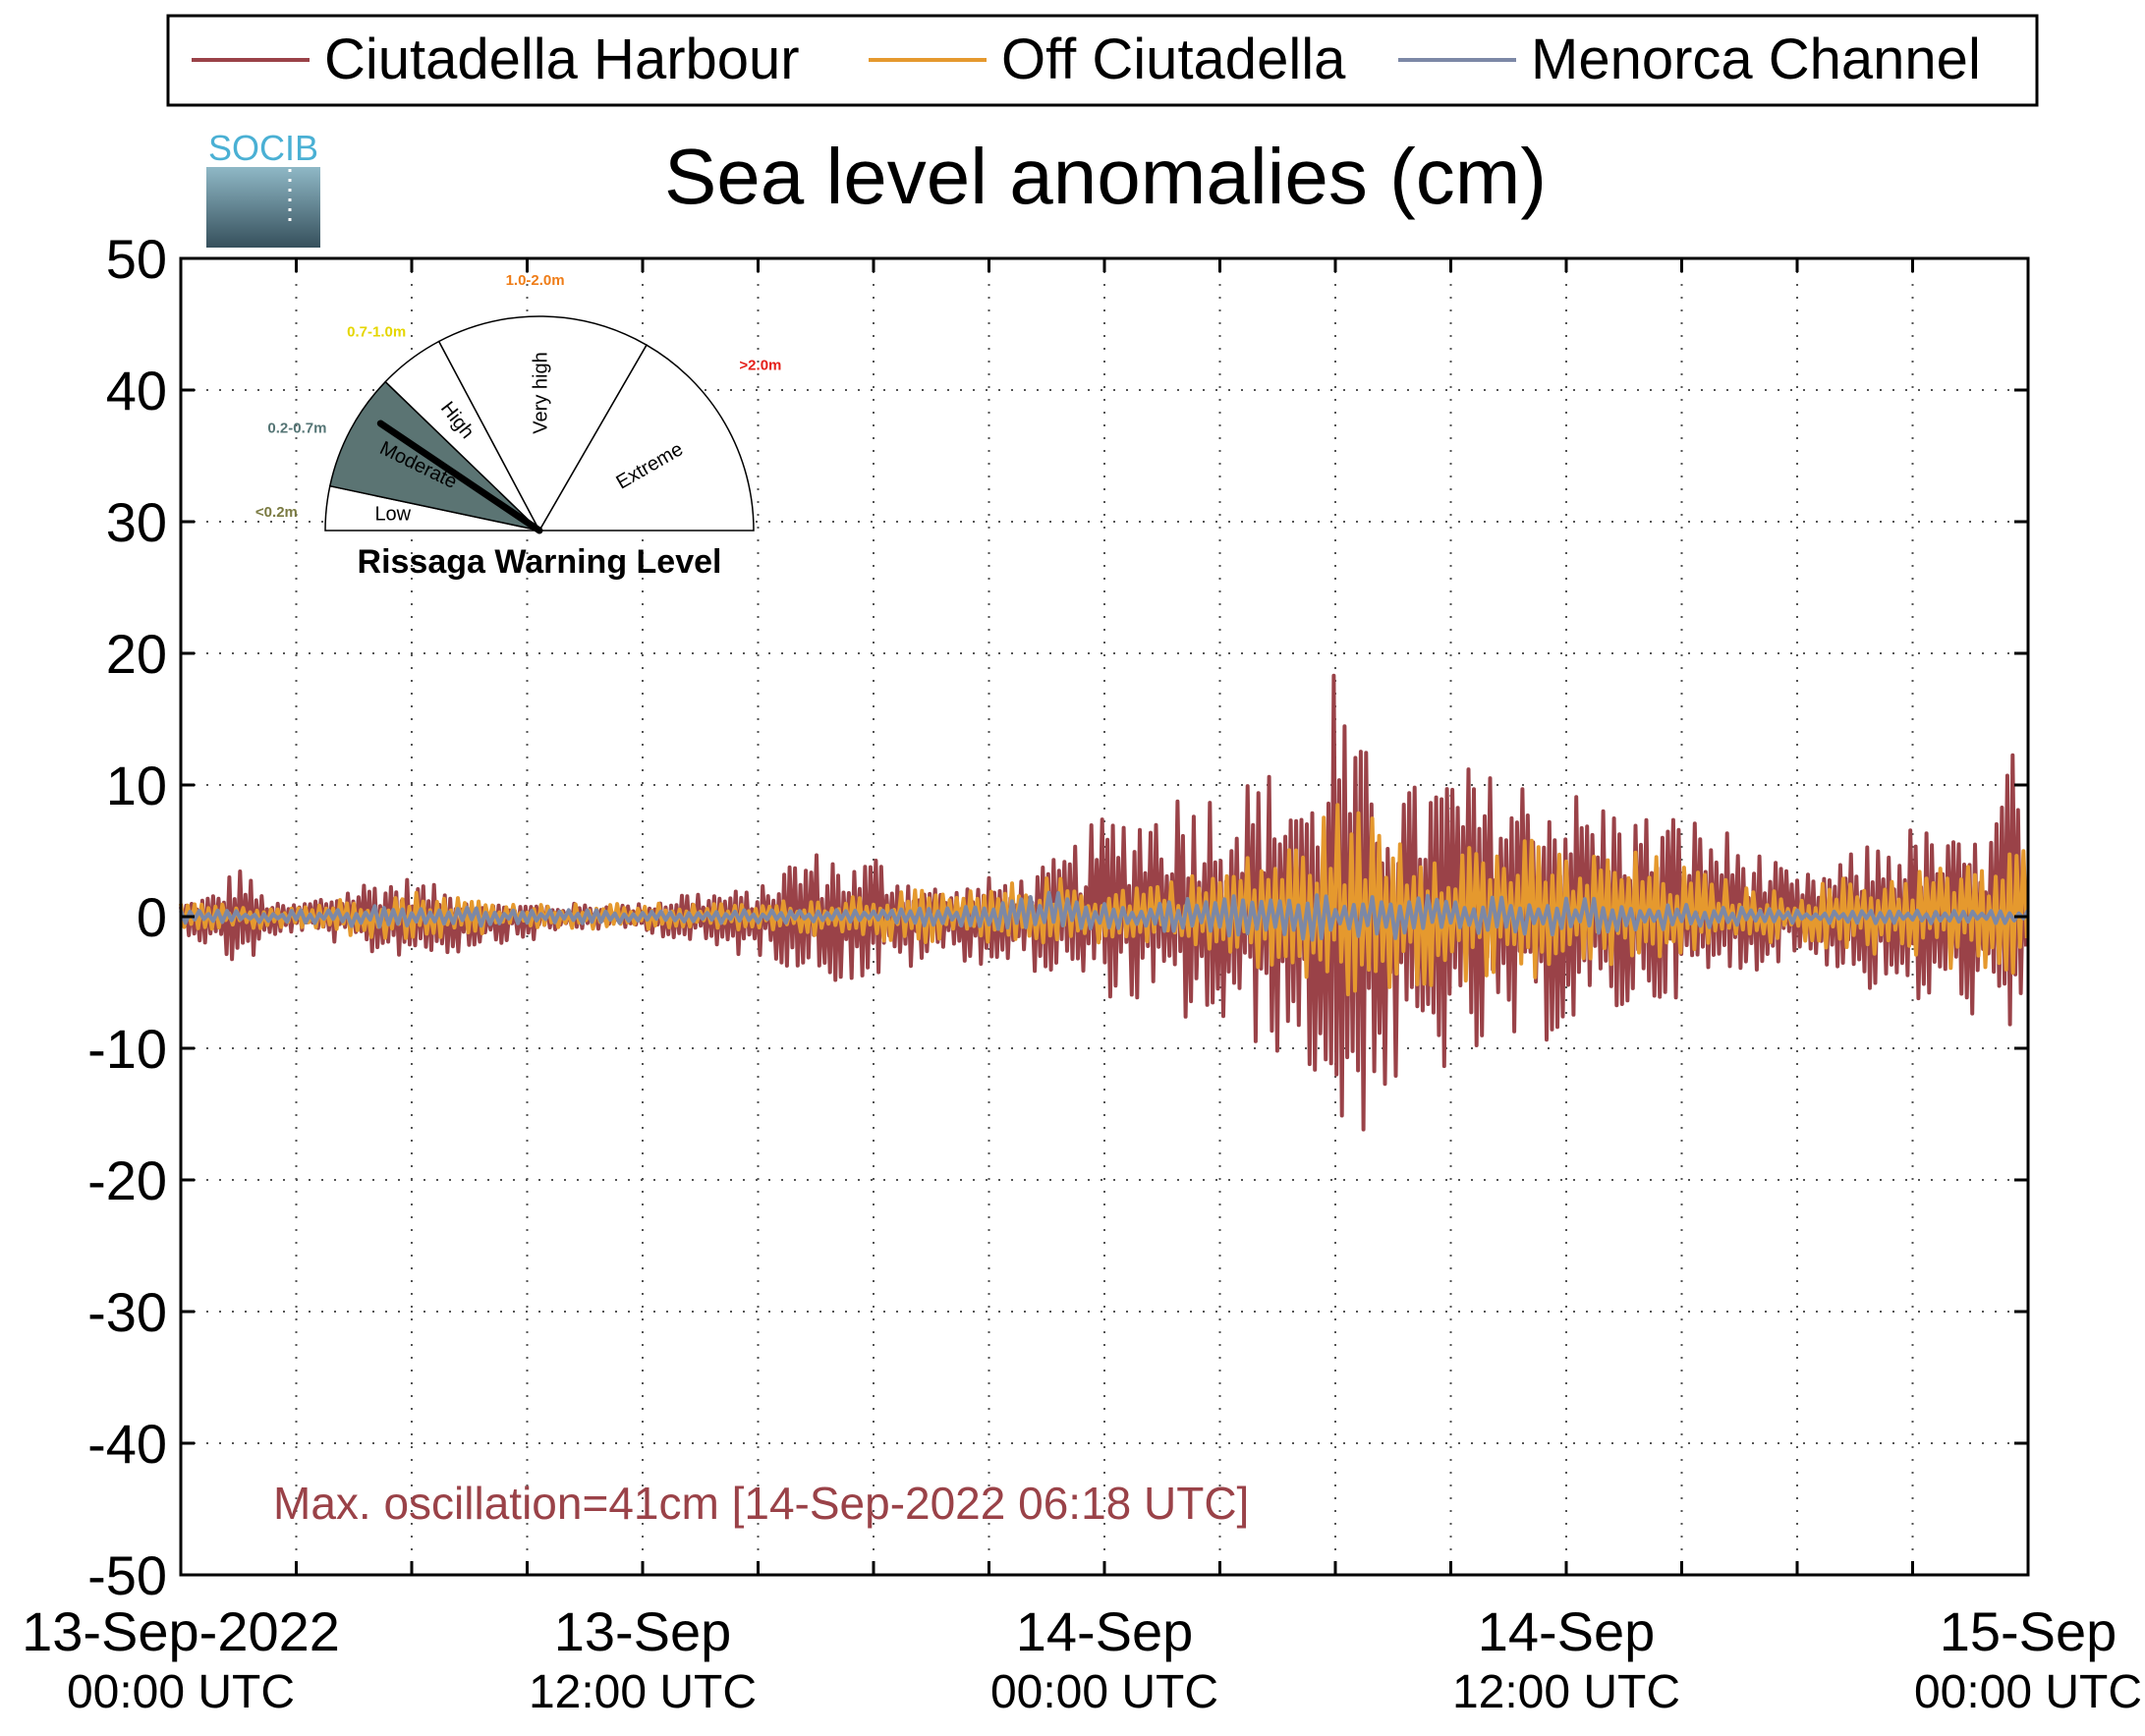 This screenshot has width=2145, height=1736. I want to click on x-tick-label-date-3: 14-Sep, so click(1567, 1631).